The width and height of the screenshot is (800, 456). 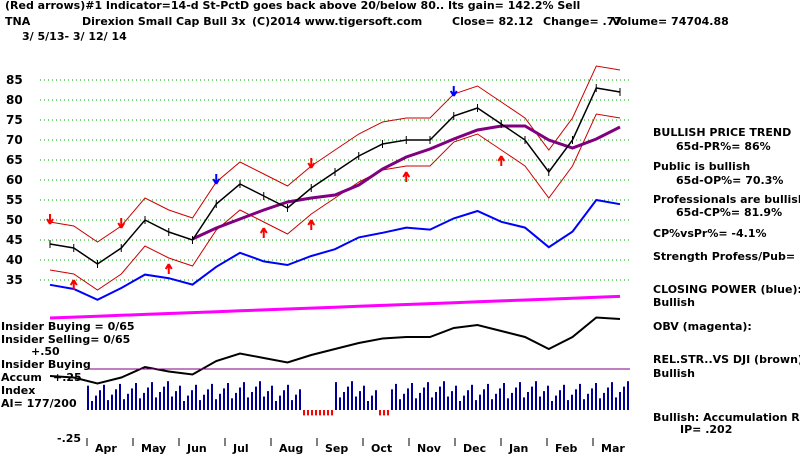 I want to click on y-tick-label-50: 50, so click(x=14, y=220).